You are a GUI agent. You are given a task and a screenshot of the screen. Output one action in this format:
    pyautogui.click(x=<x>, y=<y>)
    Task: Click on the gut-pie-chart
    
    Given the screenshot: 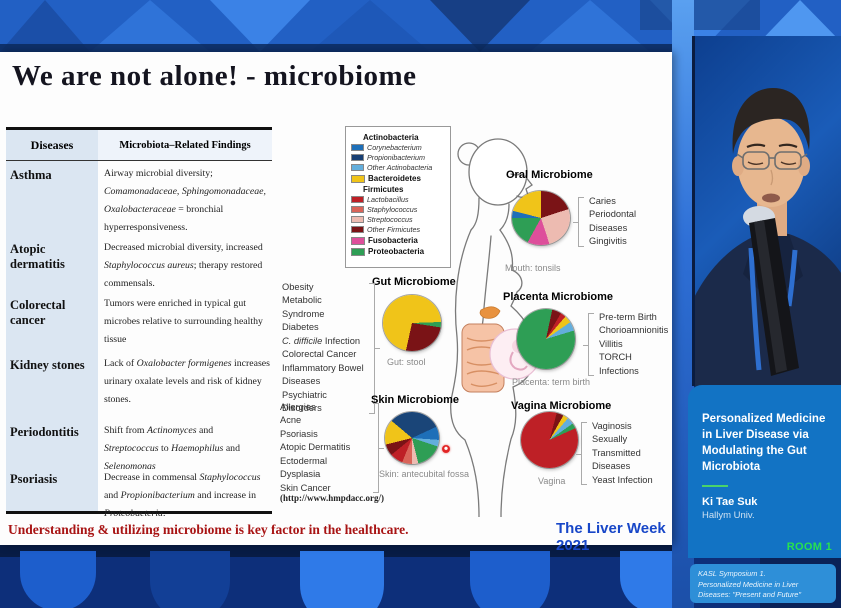 What is the action you would take?
    pyautogui.click(x=412, y=323)
    